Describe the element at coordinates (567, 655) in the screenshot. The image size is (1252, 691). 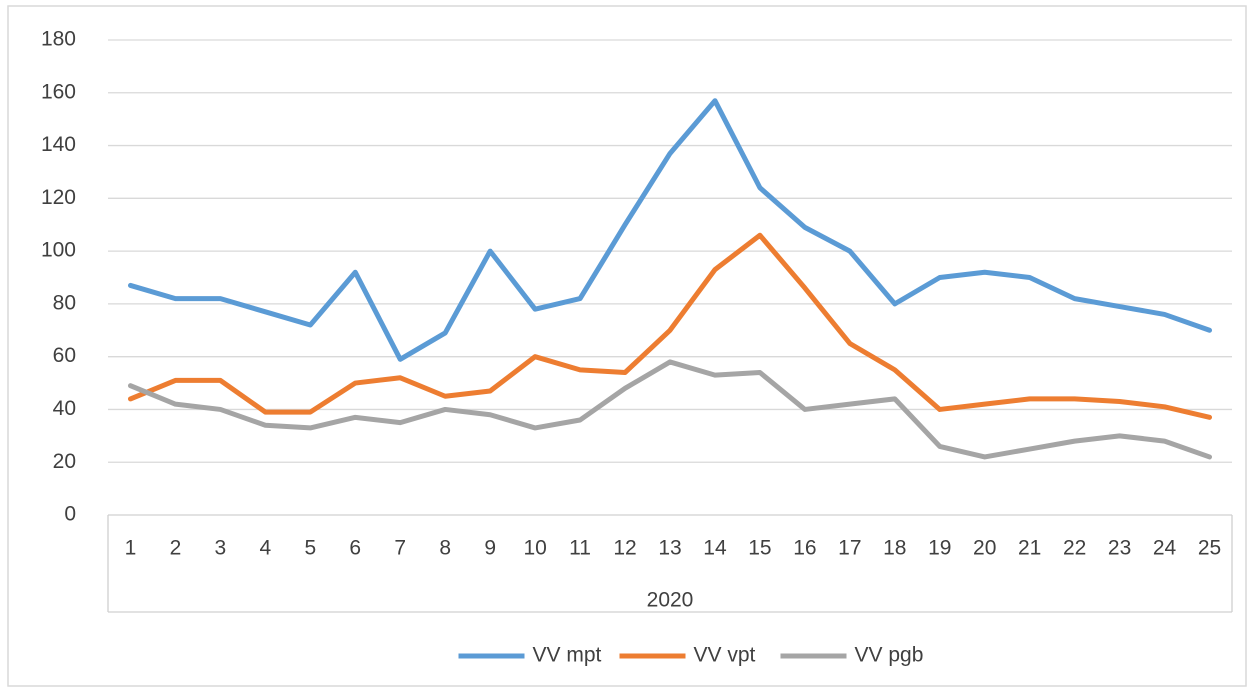
I see `legend-label: VV mpt` at that location.